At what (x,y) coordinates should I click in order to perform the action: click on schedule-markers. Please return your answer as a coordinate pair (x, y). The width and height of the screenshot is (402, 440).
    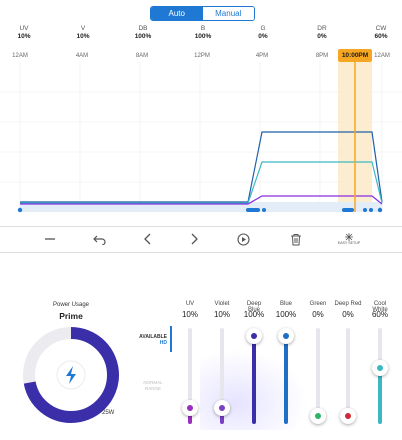
    Looking at the image, I should click on (200, 210).